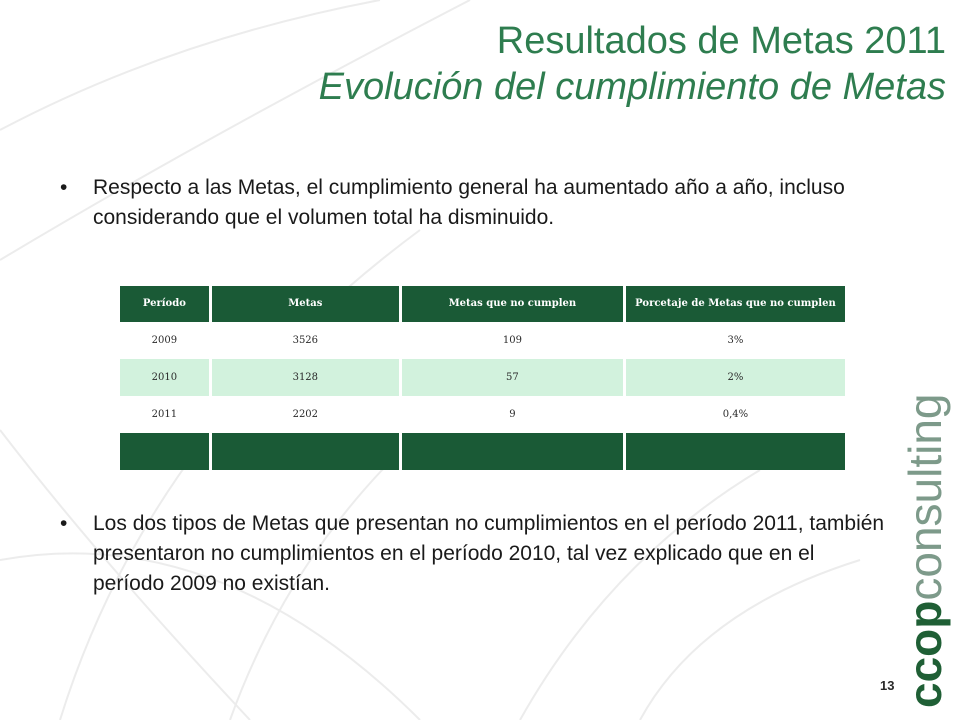  What do you see at coordinates (305, 340) in the screenshot?
I see `cell-metas: 3526` at bounding box center [305, 340].